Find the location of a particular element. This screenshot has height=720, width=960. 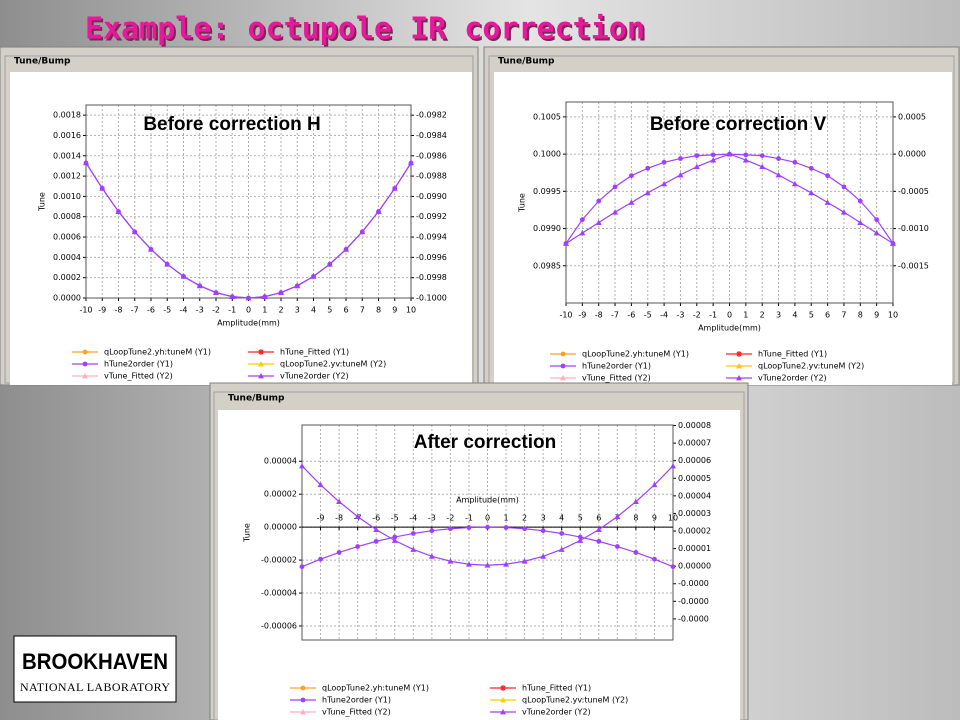

y-tick-label: 0.00000 is located at coordinates (280, 527).